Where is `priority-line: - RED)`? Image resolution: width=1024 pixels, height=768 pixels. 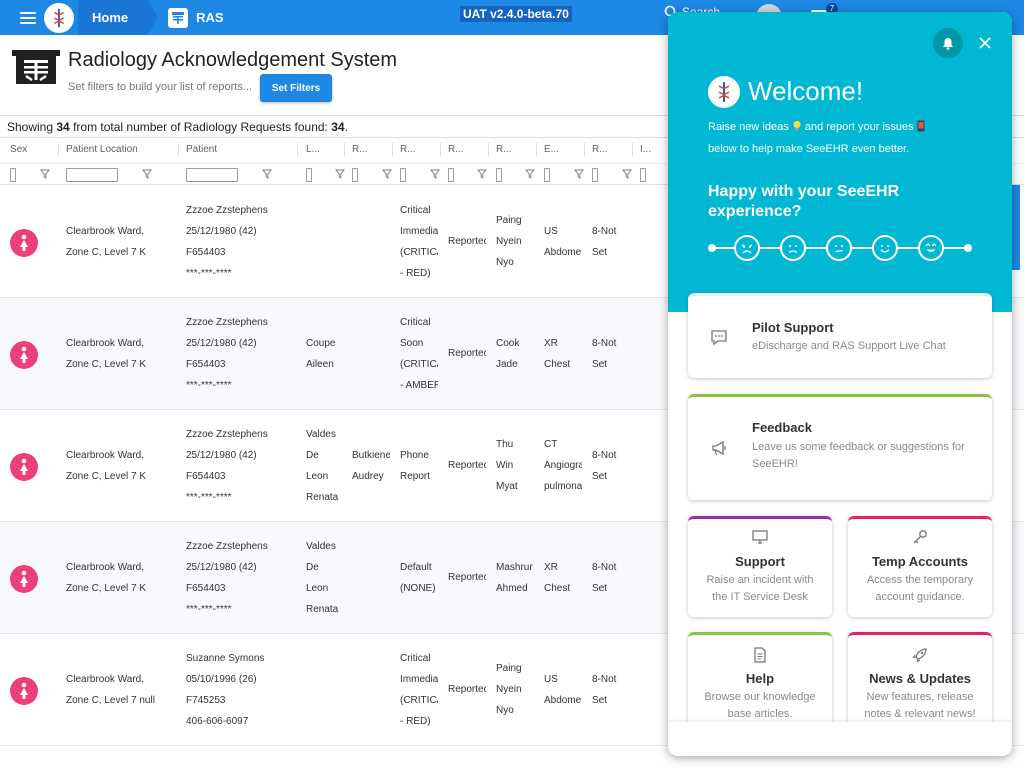 priority-line: - RED) is located at coordinates (415, 273).